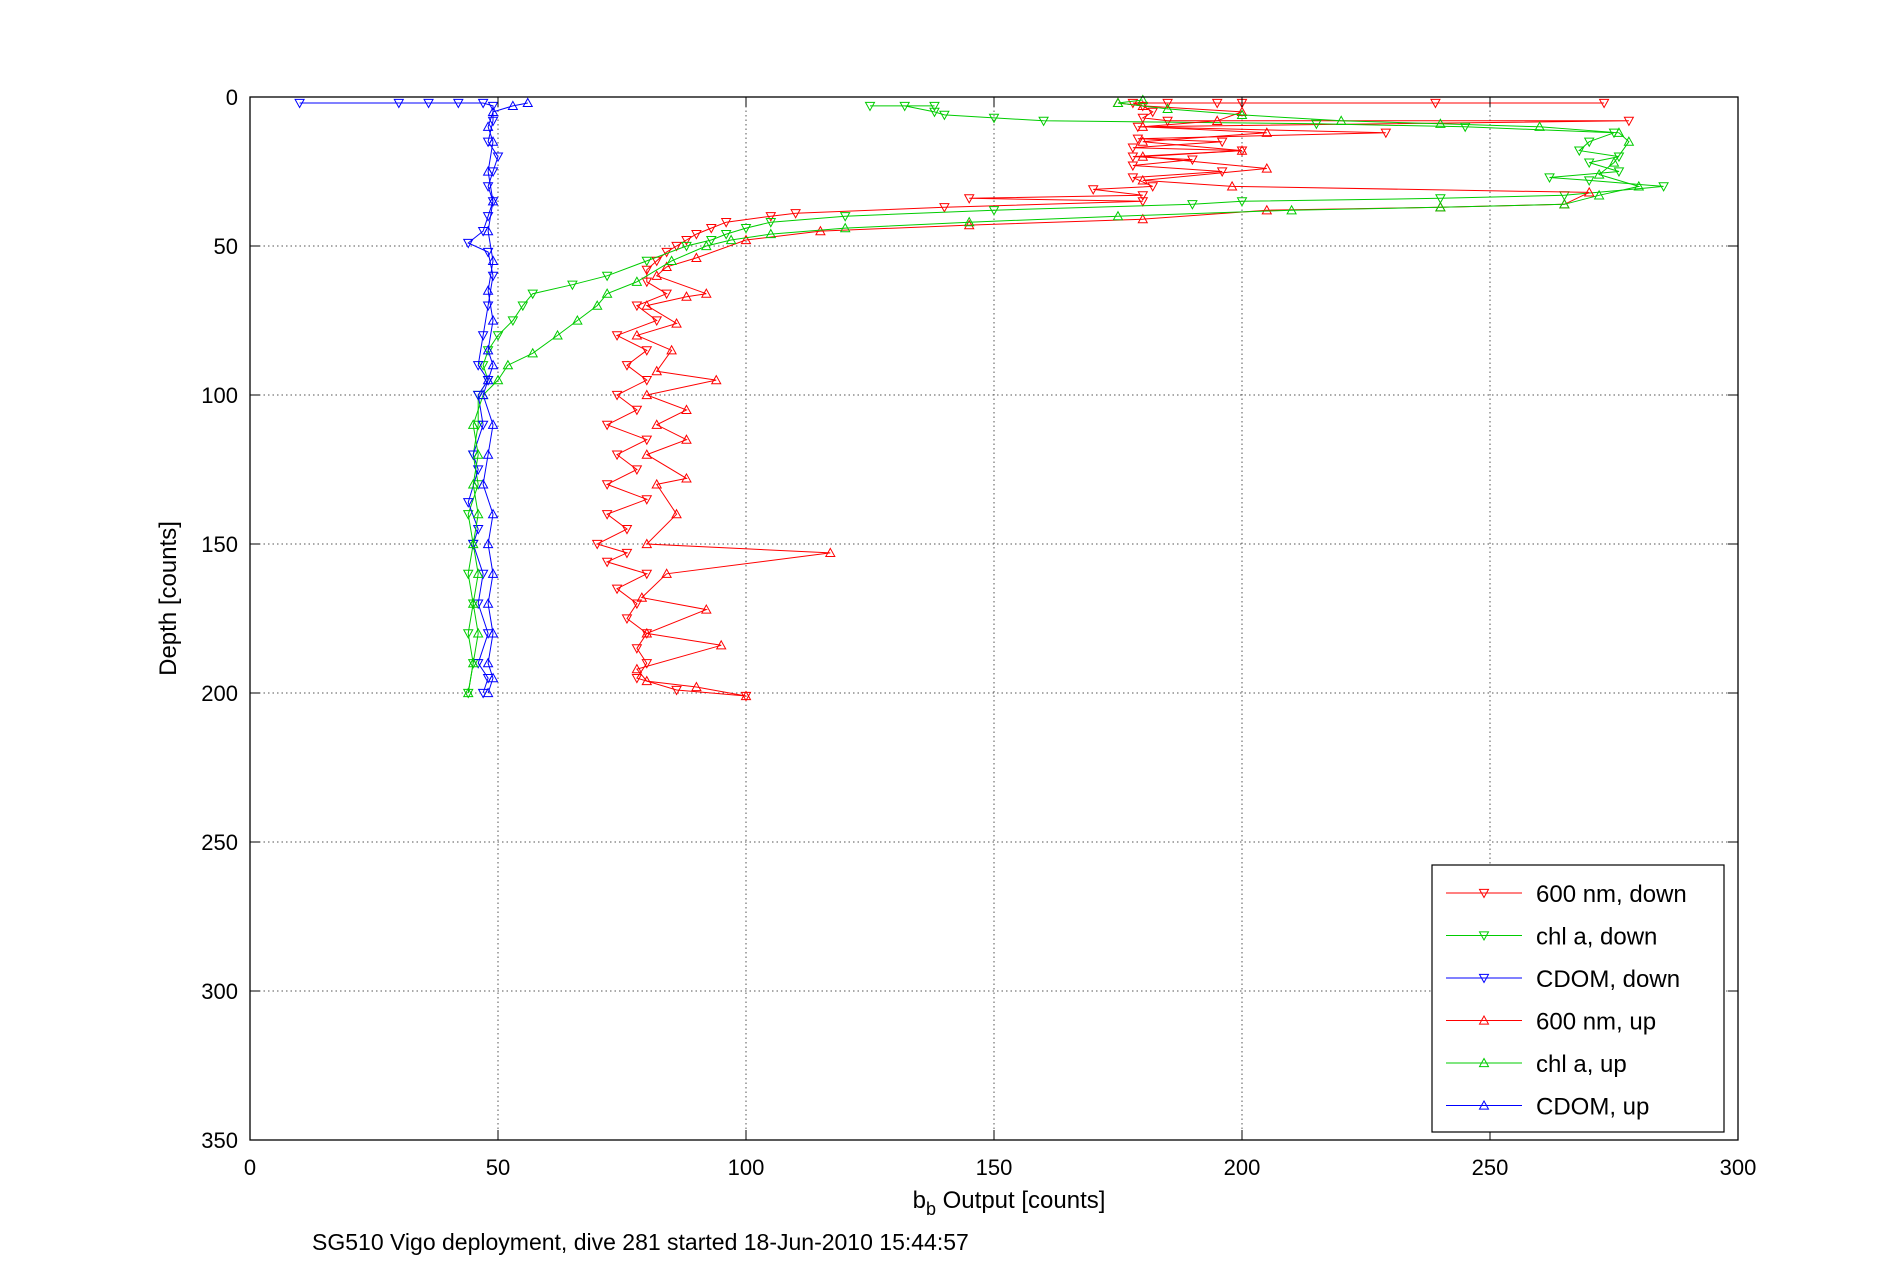 This screenshot has height=1262, width=1891. I want to click on y-tick-label: 200, so click(219, 693).